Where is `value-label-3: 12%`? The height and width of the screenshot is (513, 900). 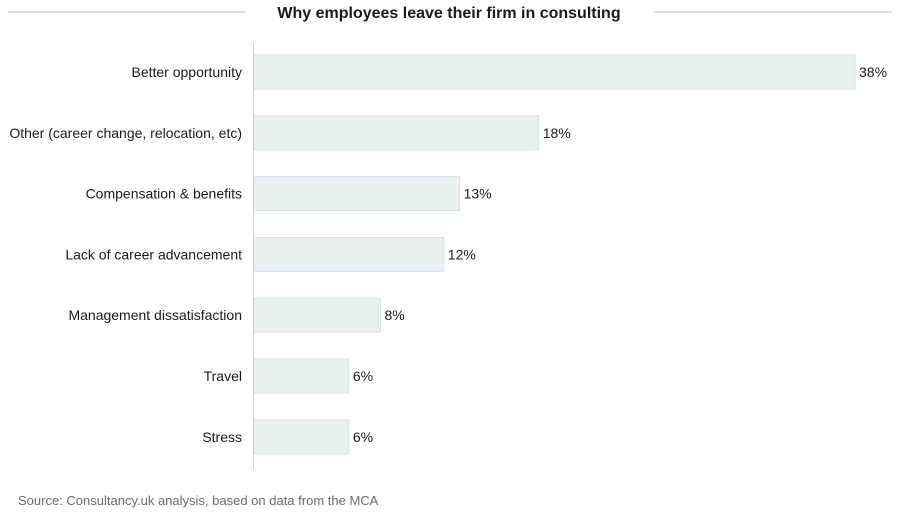
value-label-3: 12% is located at coordinates (462, 254).